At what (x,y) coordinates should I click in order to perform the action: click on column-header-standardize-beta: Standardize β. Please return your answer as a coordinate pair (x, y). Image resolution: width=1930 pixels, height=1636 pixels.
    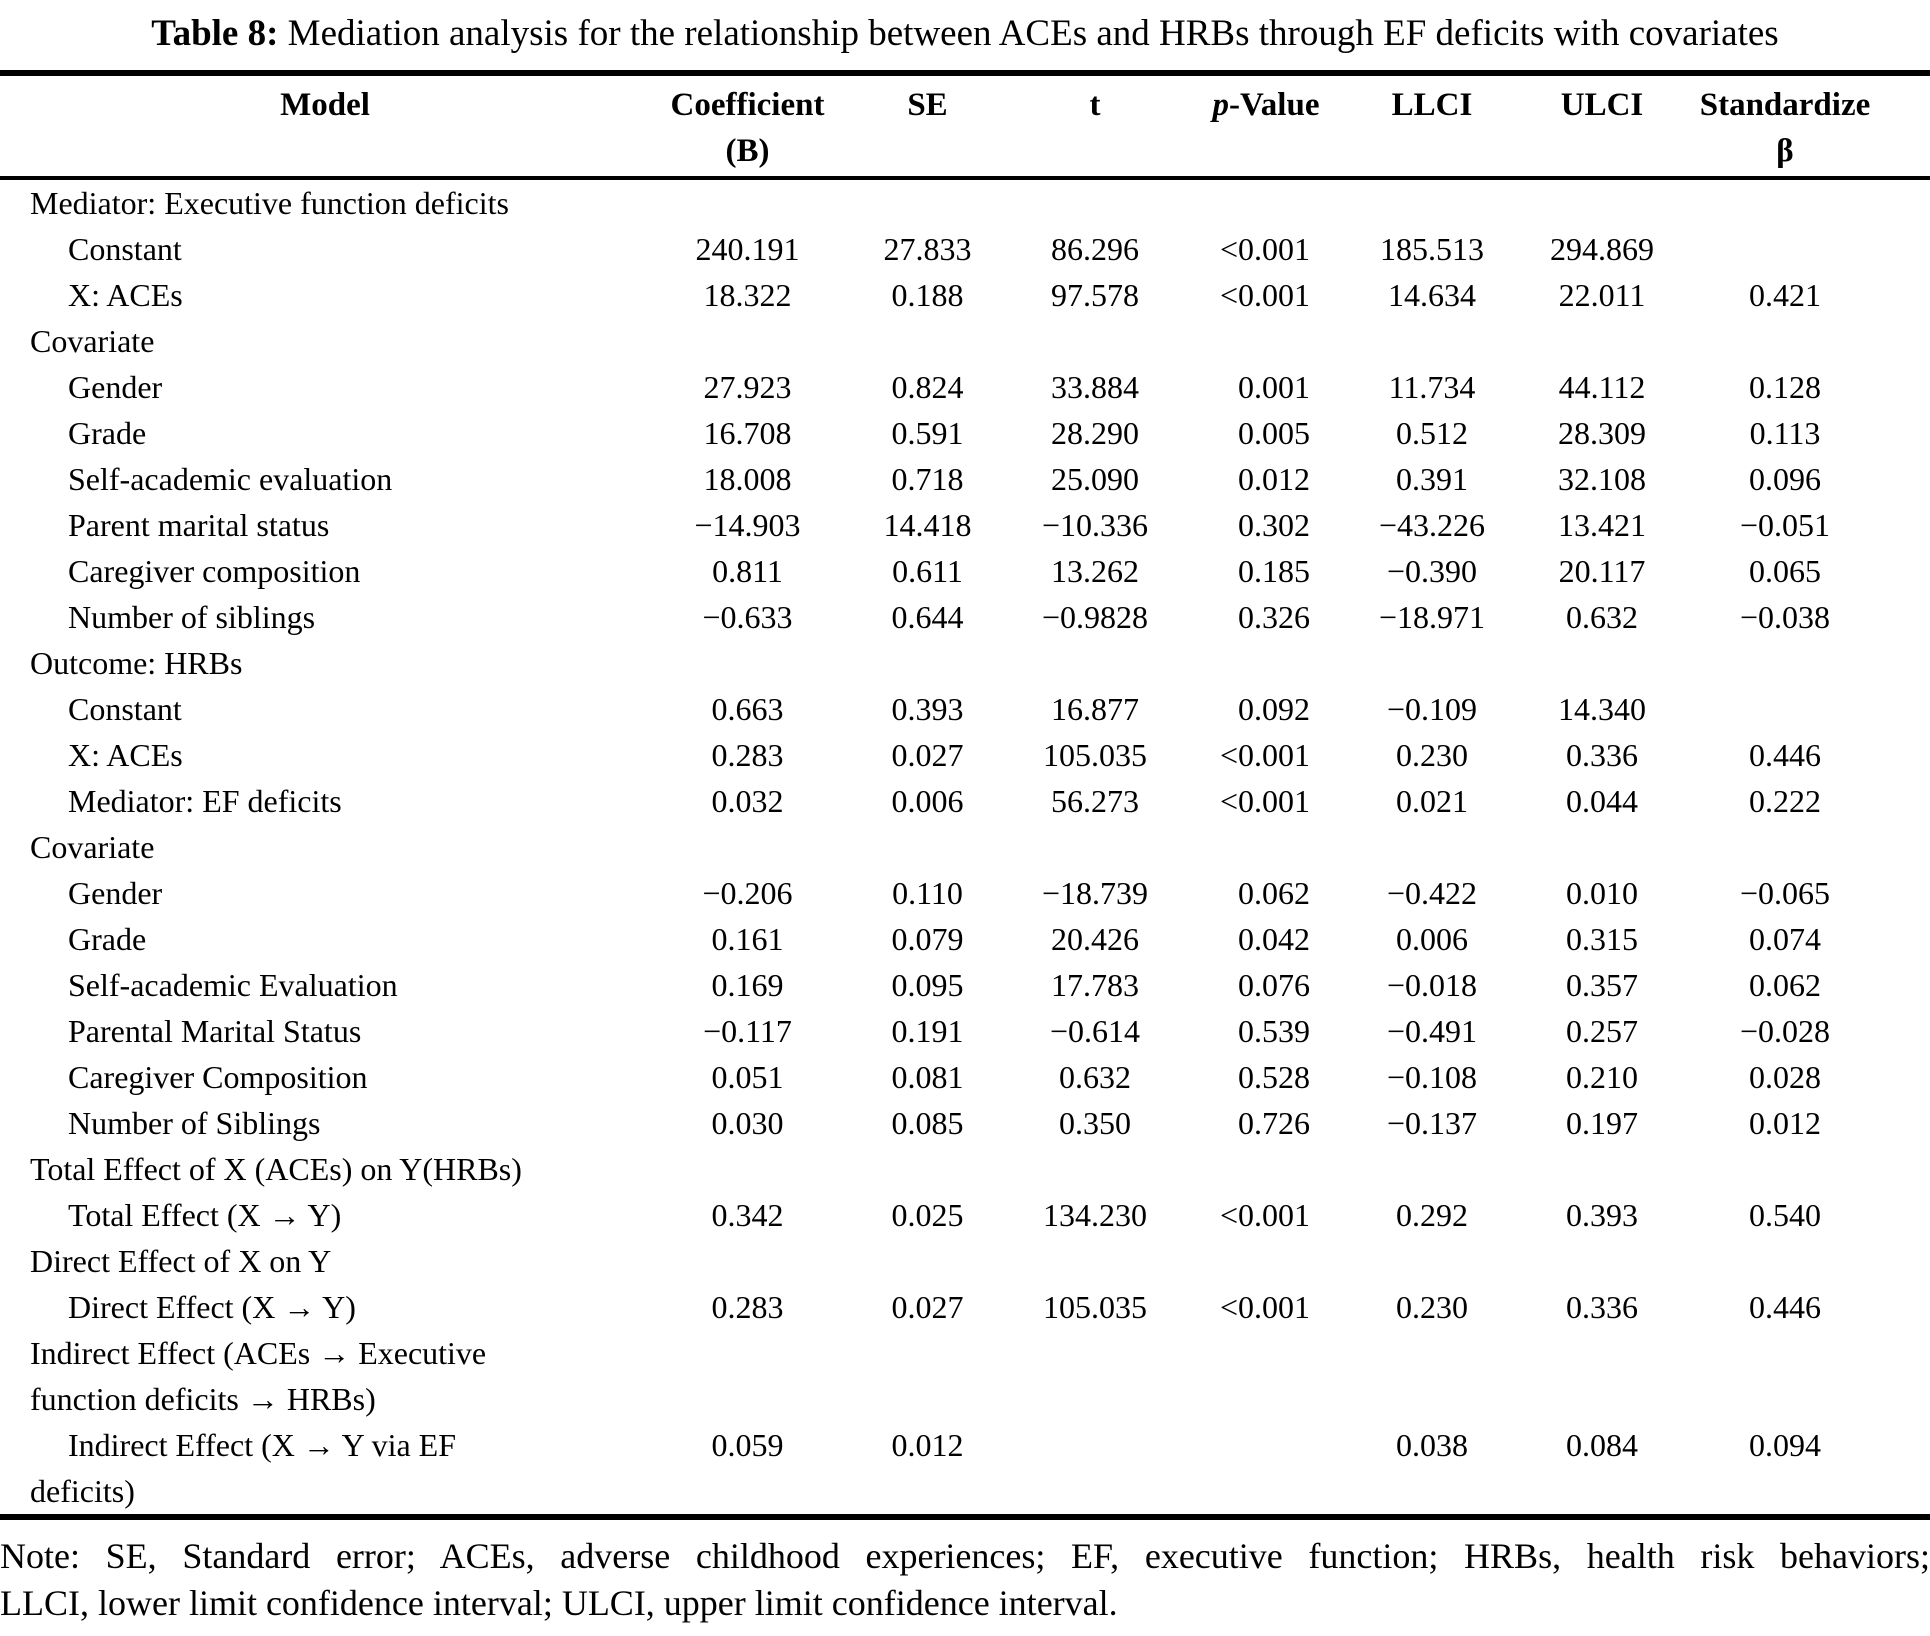
    Looking at the image, I should click on (1811, 126).